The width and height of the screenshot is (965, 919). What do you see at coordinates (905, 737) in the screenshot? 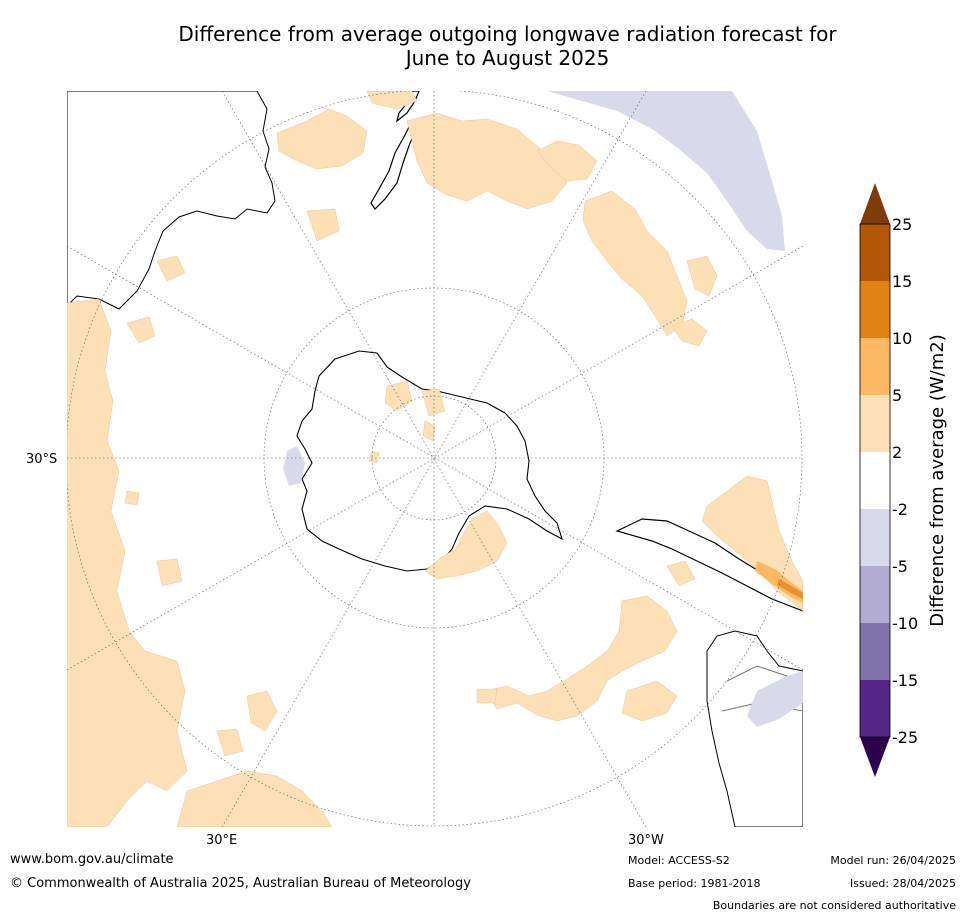
I see `legend-tick-label: -25` at bounding box center [905, 737].